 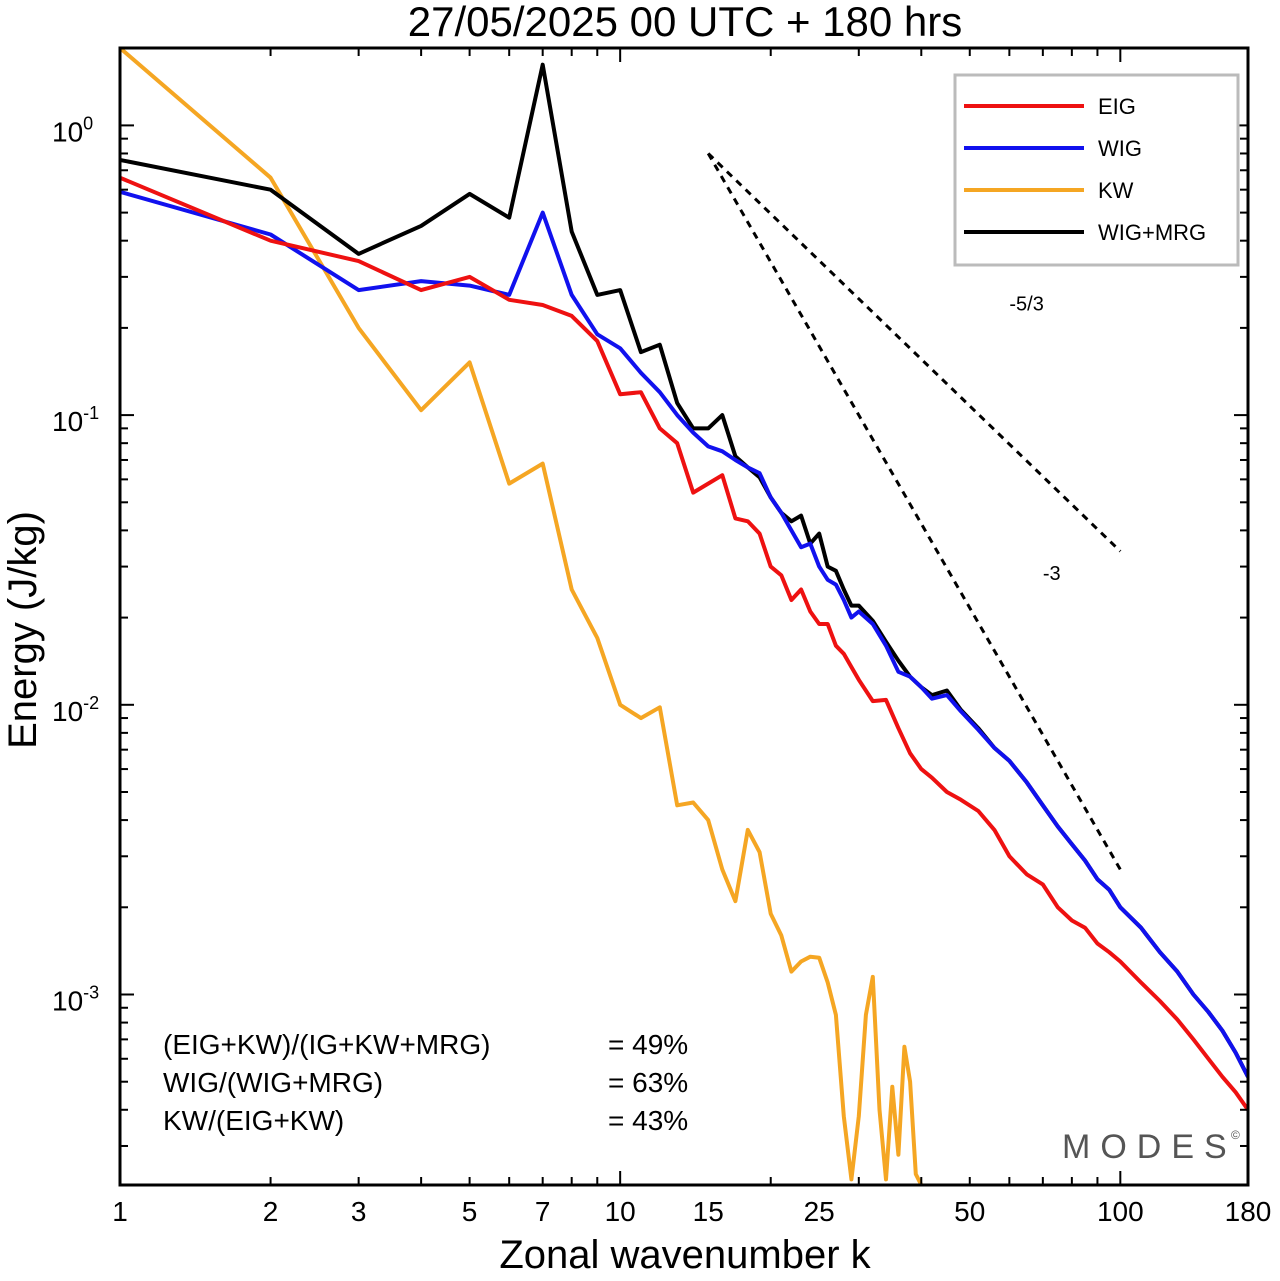 What do you see at coordinates (1235, 1135) in the screenshot?
I see `watermark-copyright: ©` at bounding box center [1235, 1135].